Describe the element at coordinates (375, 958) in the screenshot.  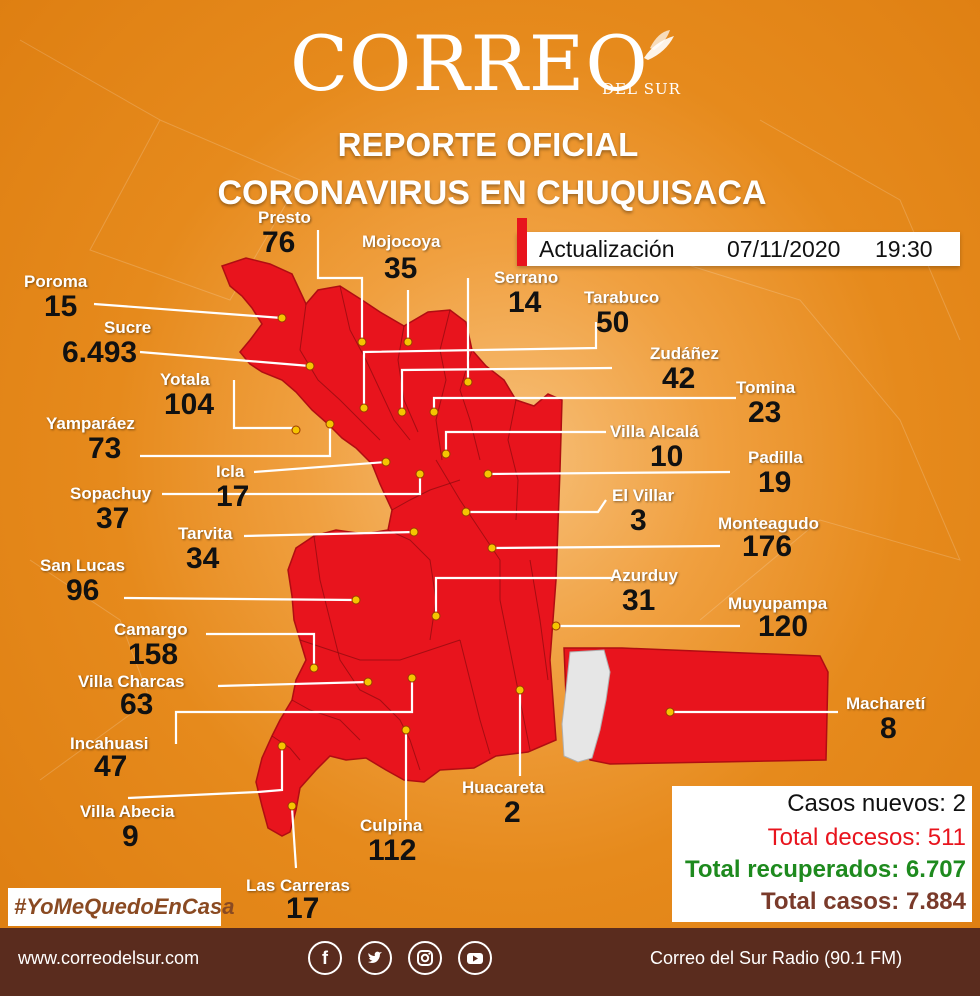
I see `twitter-icon` at that location.